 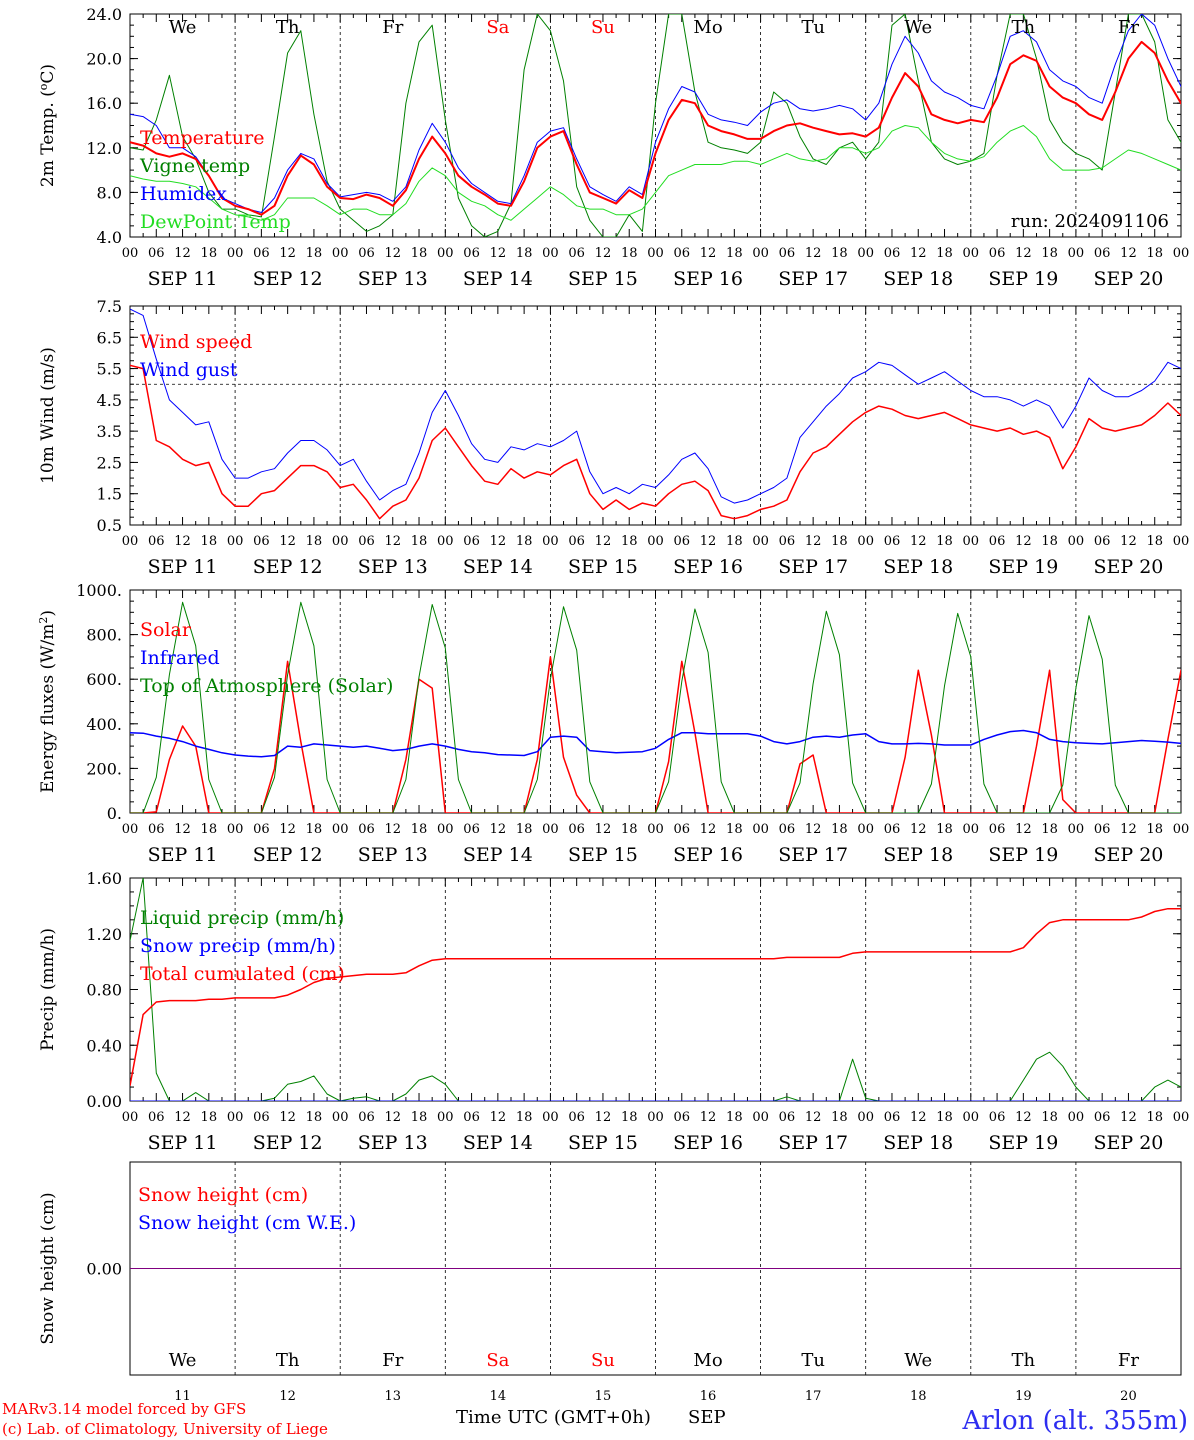 I want to click on legend-entry: Snow precip (mm/h), so click(x=238, y=946).